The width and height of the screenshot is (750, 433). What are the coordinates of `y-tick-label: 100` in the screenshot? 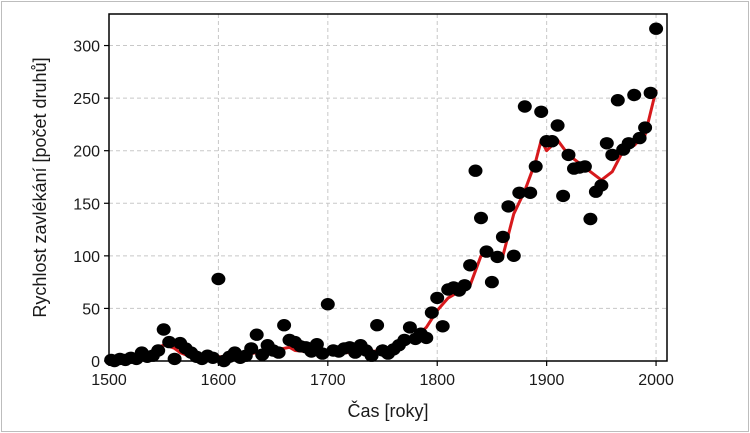 It's located at (86, 257).